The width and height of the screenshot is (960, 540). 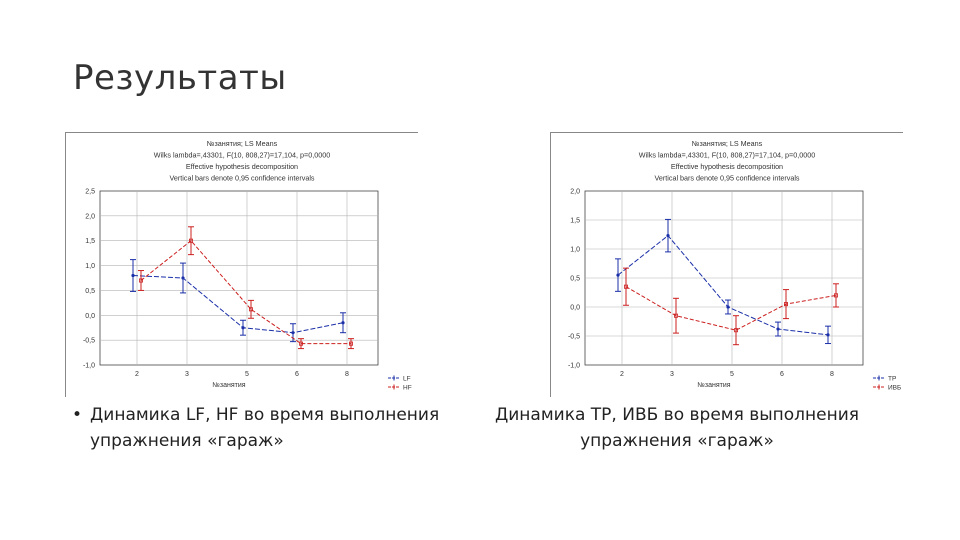 What do you see at coordinates (180, 78) in the screenshot?
I see `slide-title: Результаты` at bounding box center [180, 78].